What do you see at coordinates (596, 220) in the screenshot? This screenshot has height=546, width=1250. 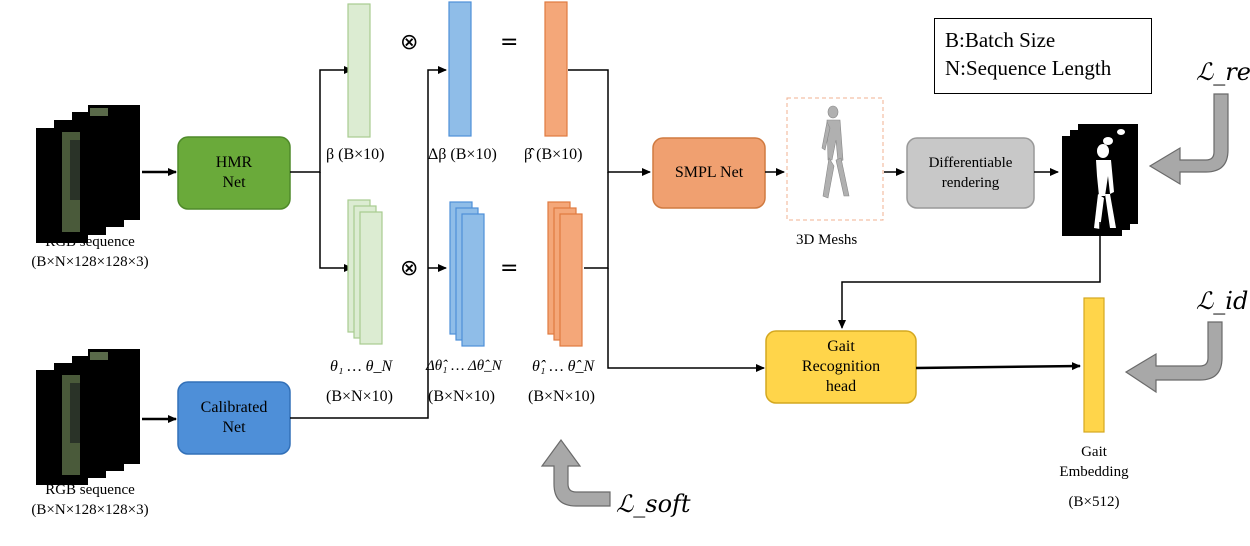 I see `line-theta-hat-to-smpl` at bounding box center [596, 220].